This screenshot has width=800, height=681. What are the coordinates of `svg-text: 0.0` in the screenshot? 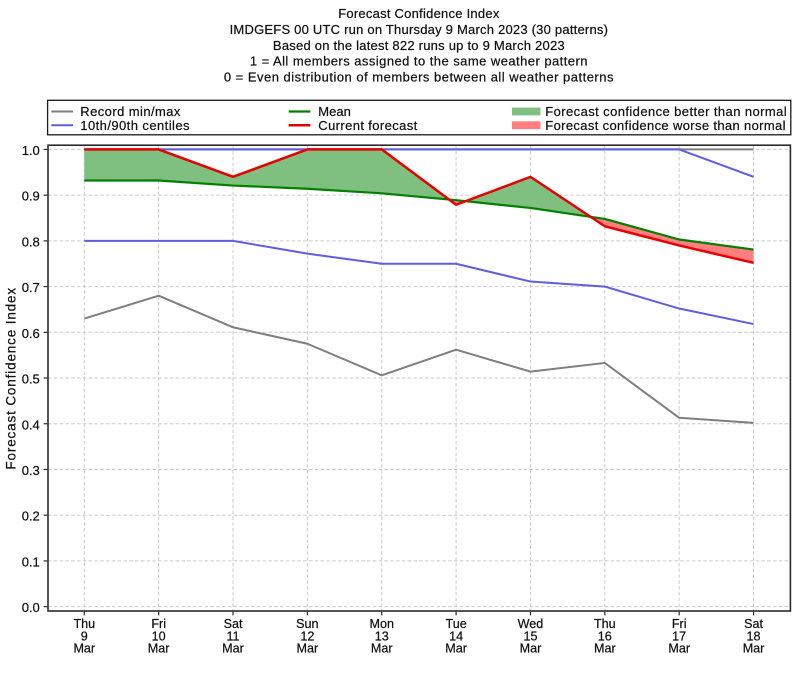 It's located at (31, 607).